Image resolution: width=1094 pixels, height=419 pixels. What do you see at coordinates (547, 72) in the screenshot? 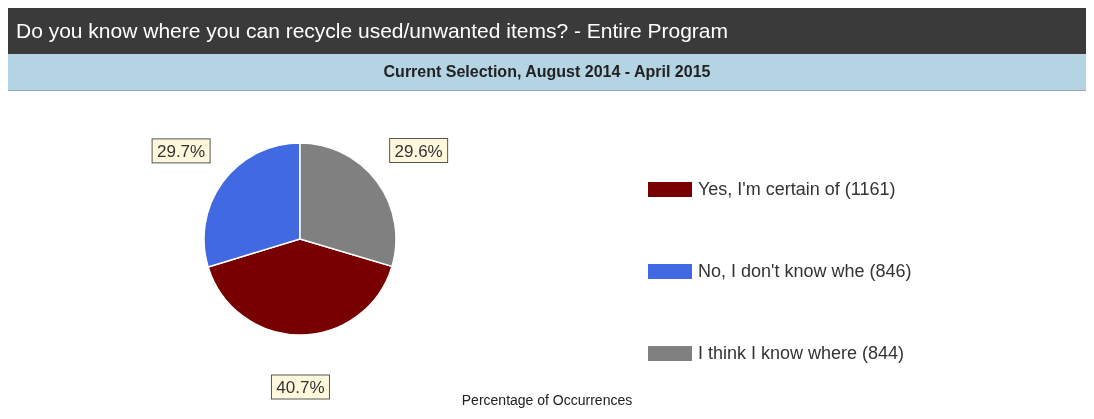
I see `chart-subtitle: Current Selection, August 2014 - April 2015` at bounding box center [547, 72].